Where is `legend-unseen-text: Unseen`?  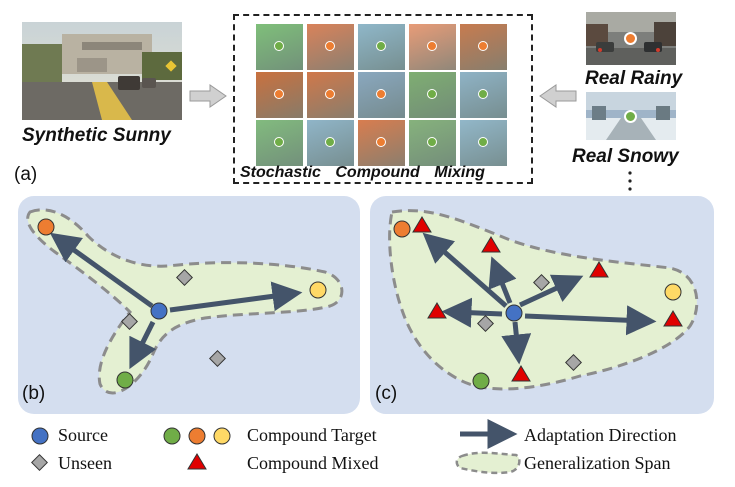 legend-unseen-text: Unseen is located at coordinates (85, 463).